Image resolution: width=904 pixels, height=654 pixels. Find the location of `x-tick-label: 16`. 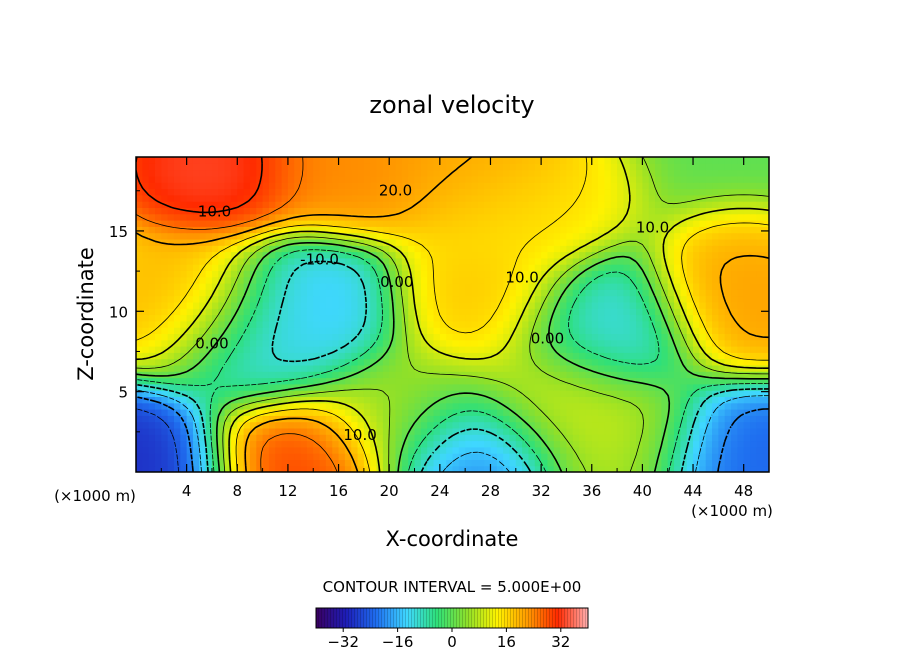

x-tick-label: 16 is located at coordinates (338, 491).